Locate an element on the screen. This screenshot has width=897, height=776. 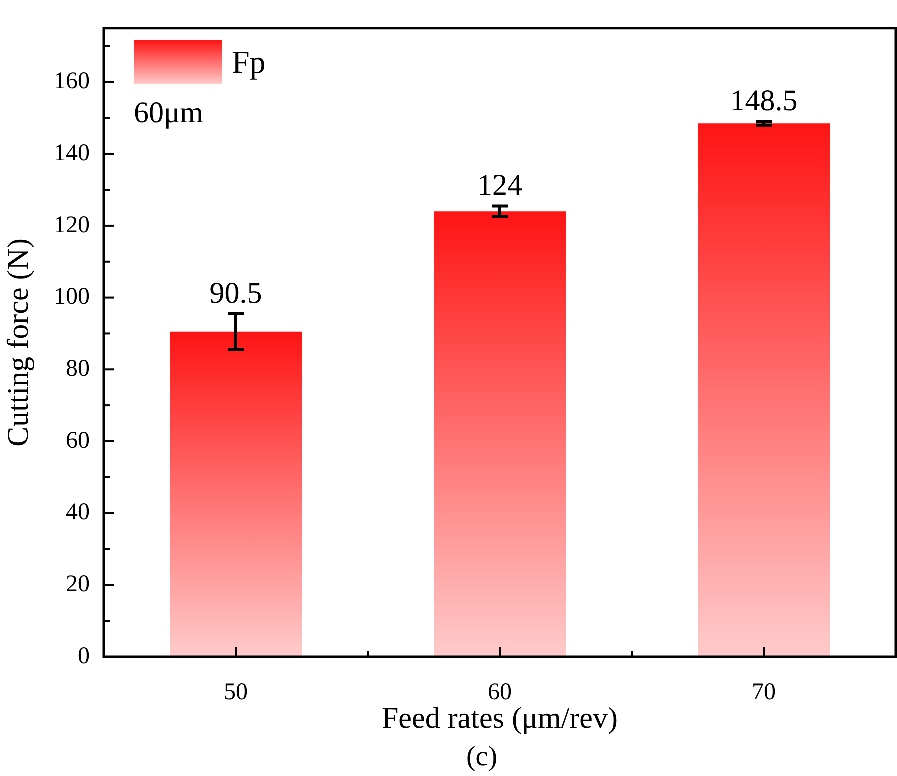
legend-label: Fp is located at coordinates (249, 62).